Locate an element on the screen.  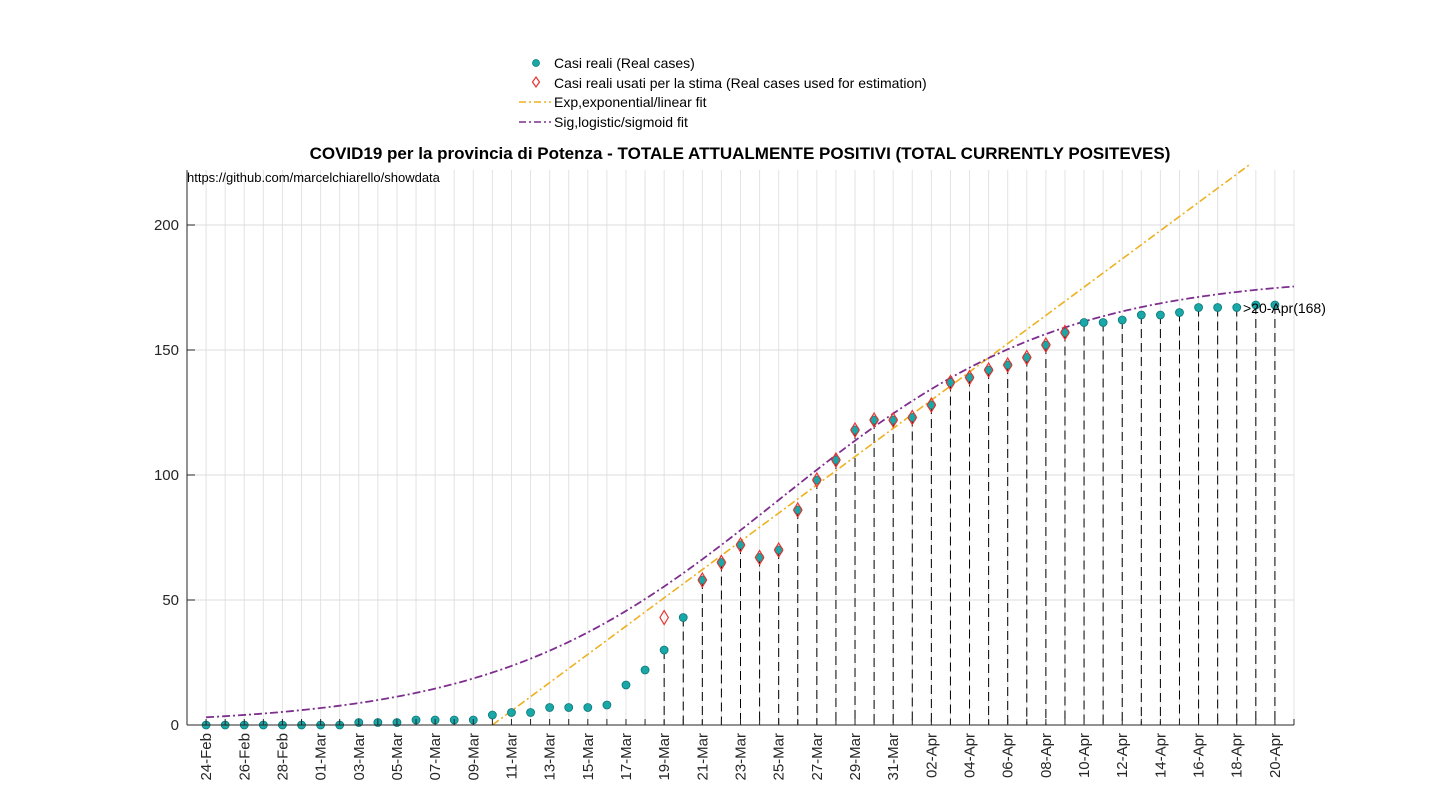
x-tick-label: 06-Apr is located at coordinates (1008, 755).